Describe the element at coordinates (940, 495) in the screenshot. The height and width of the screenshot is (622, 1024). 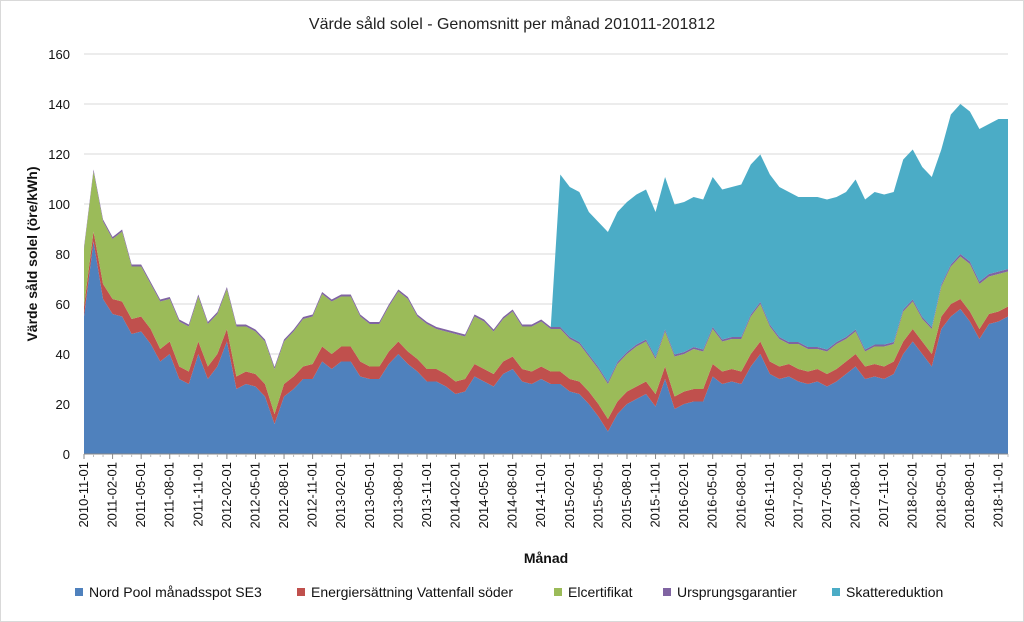
I see `x-tick-label: 2018-05-01` at that location.